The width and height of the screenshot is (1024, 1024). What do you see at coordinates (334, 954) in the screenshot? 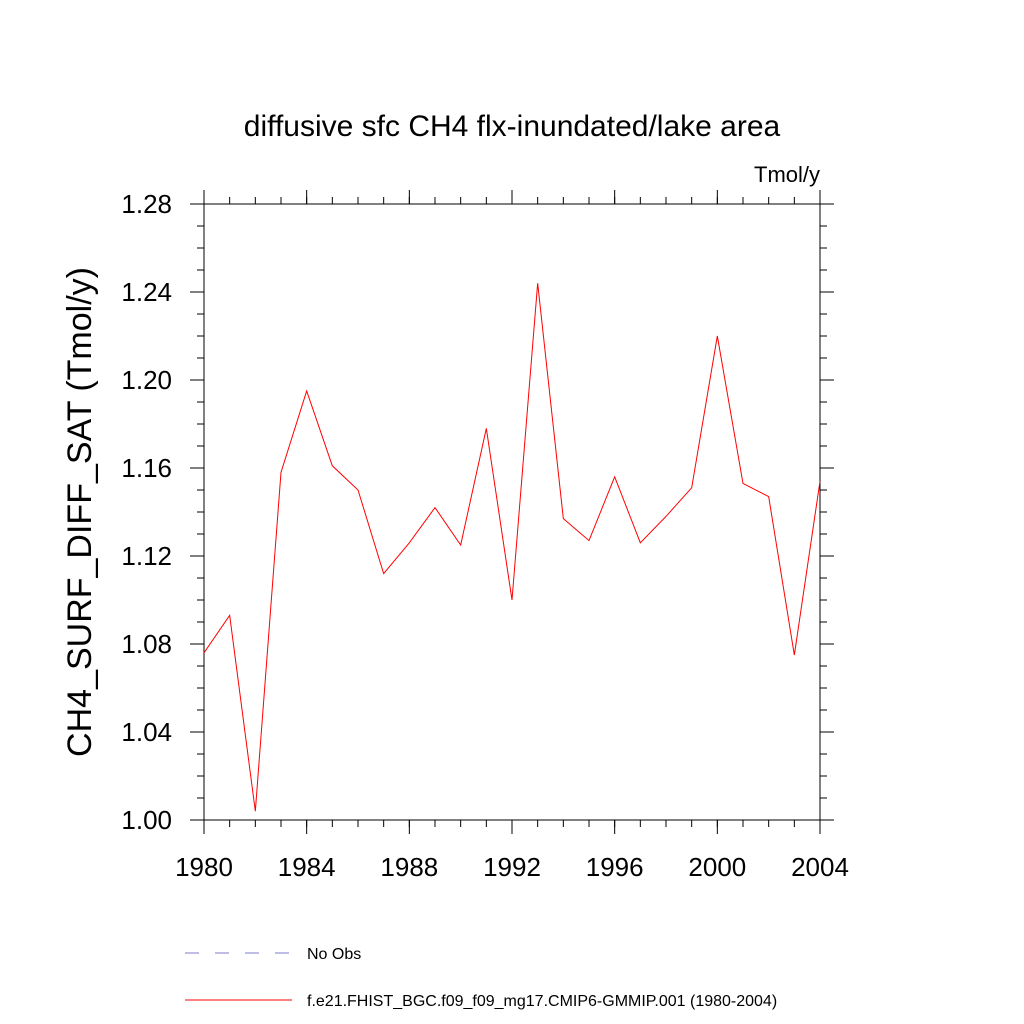
I see `legend-label: No Obs` at bounding box center [334, 954].